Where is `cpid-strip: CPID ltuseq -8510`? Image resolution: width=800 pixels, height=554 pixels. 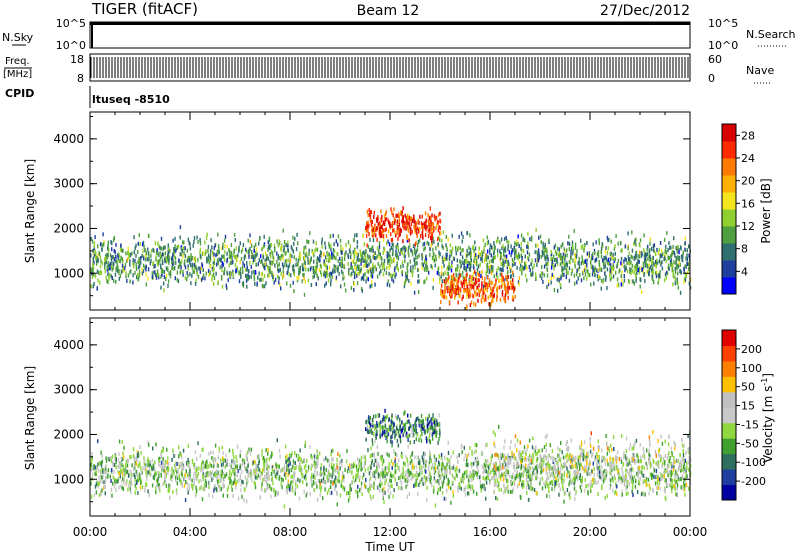 cpid-strip: CPID ltuseq -8510 is located at coordinates (87, 97).